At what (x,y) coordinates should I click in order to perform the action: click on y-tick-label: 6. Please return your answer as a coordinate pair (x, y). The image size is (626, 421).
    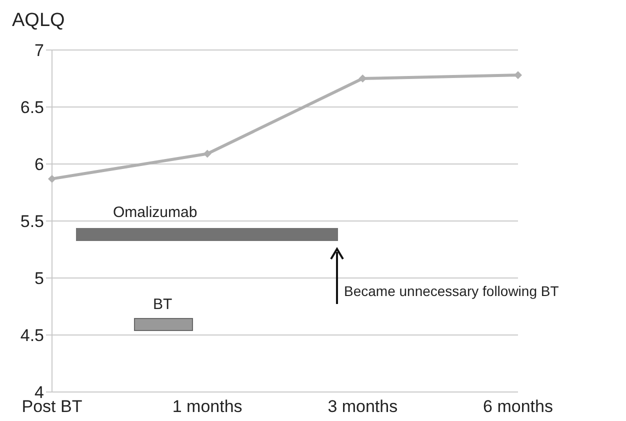
    Looking at the image, I should click on (39, 164).